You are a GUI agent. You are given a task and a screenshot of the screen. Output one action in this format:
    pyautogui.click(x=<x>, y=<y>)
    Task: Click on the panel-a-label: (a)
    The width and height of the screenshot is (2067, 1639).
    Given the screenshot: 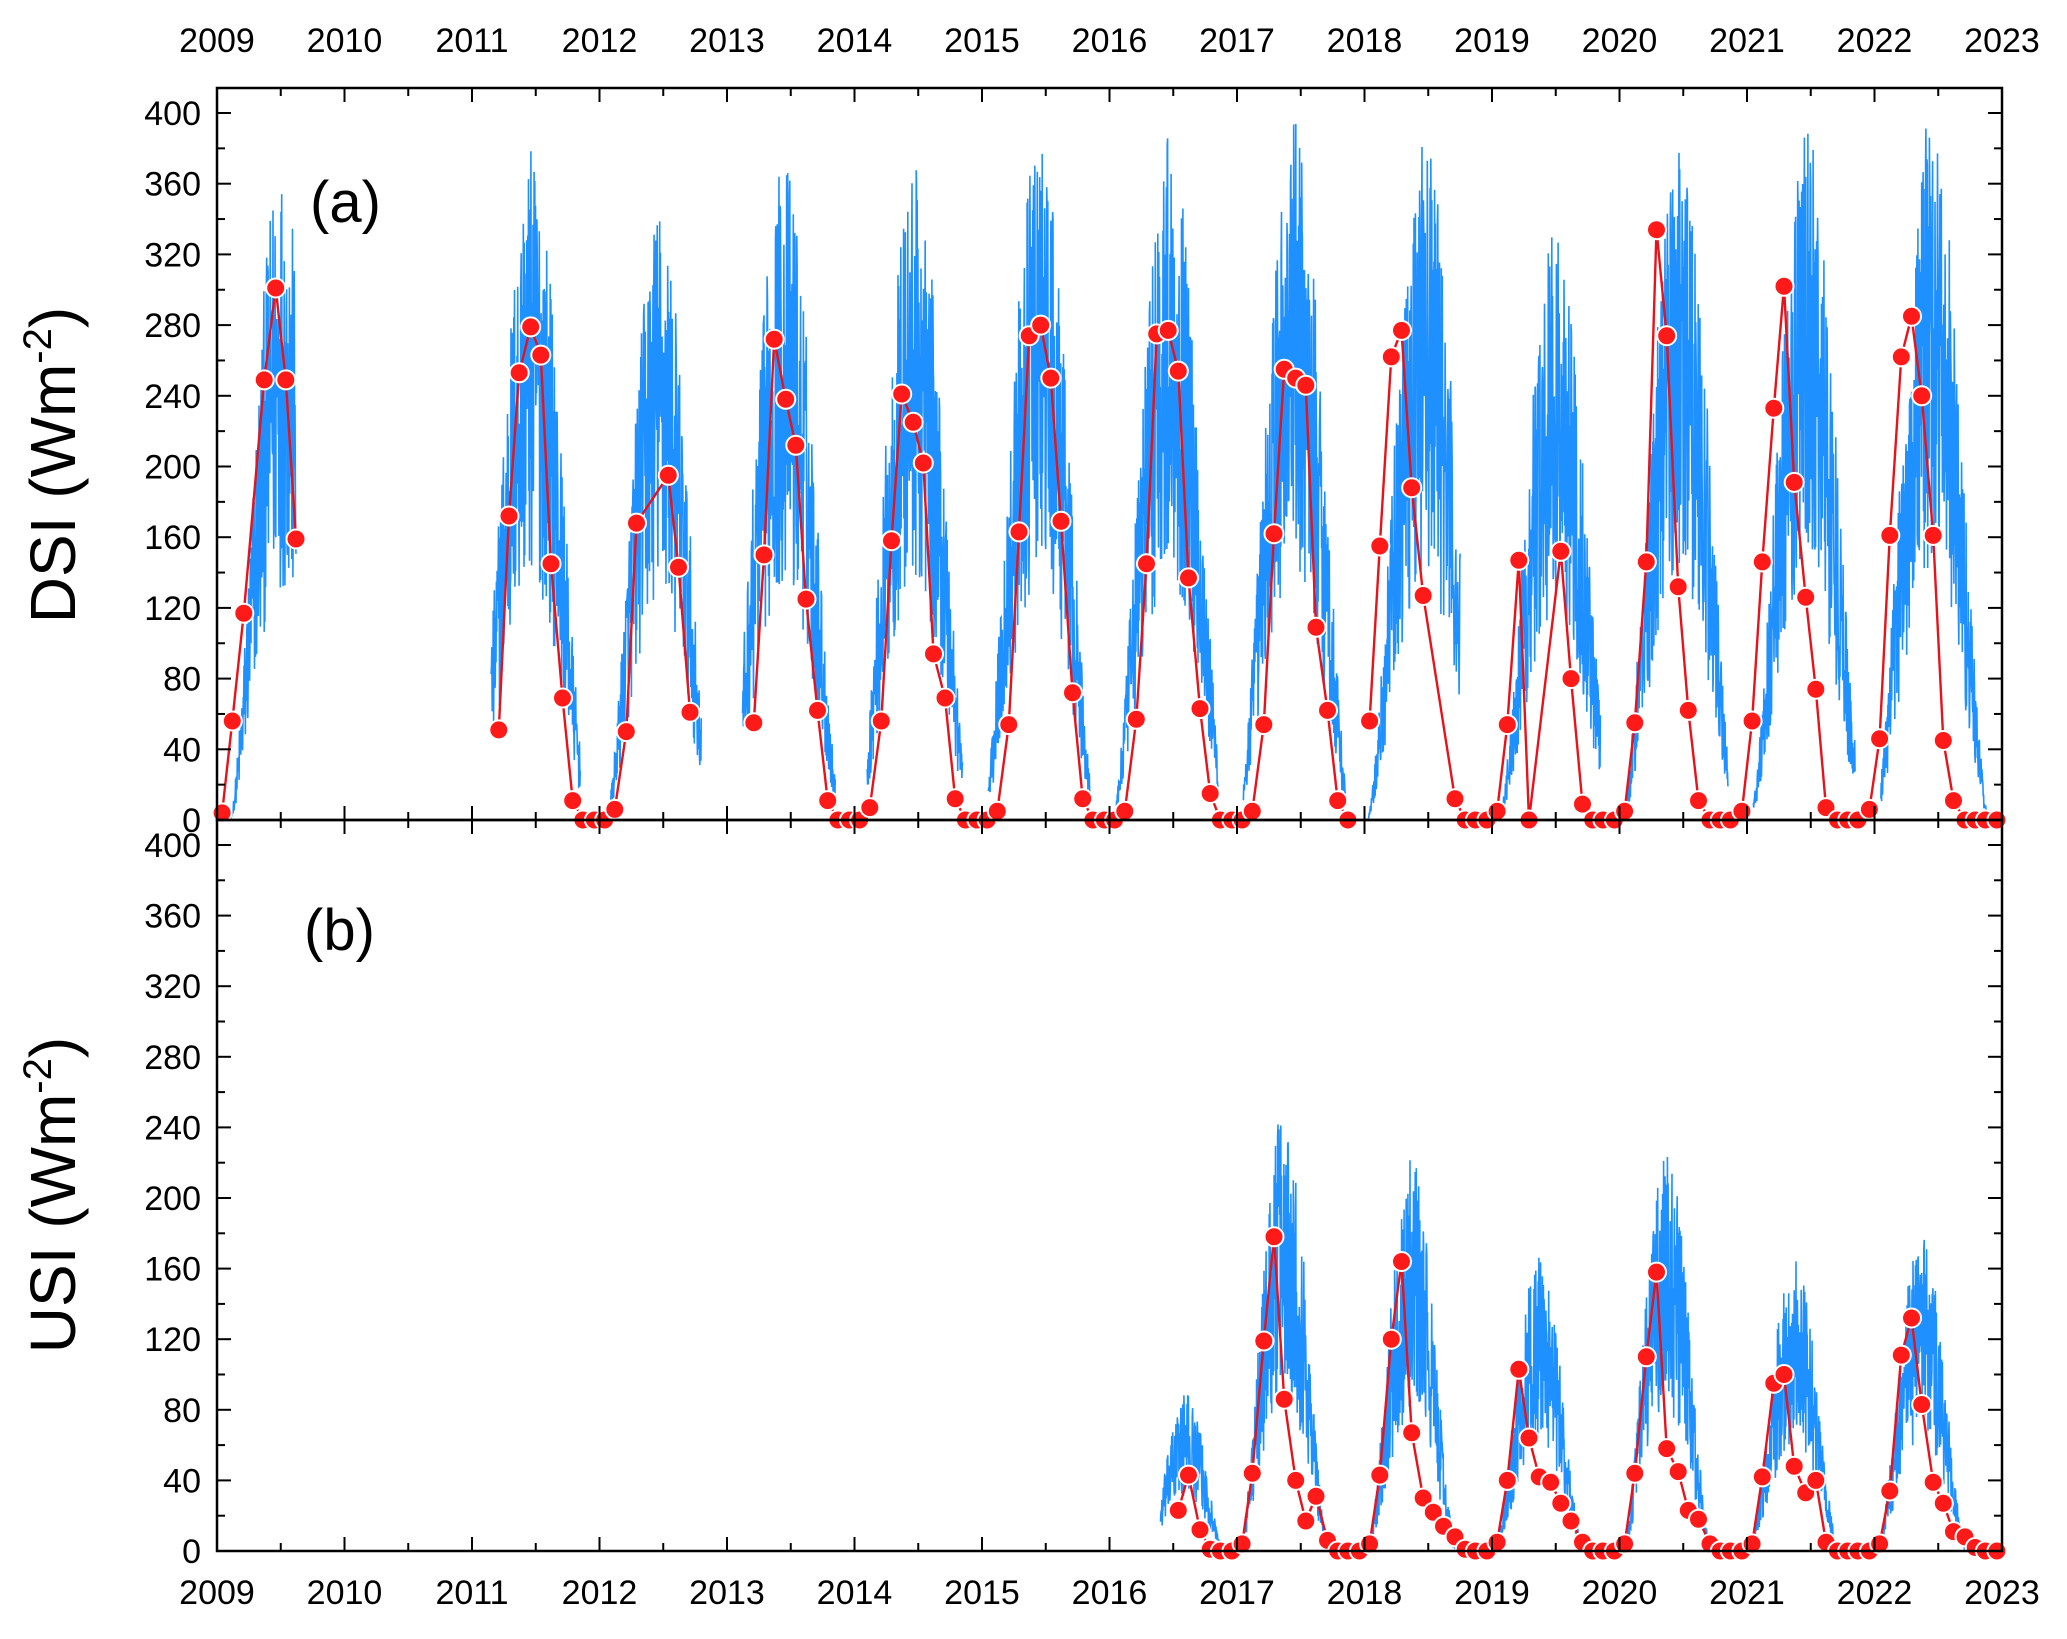 What is the action you would take?
    pyautogui.click(x=345, y=202)
    